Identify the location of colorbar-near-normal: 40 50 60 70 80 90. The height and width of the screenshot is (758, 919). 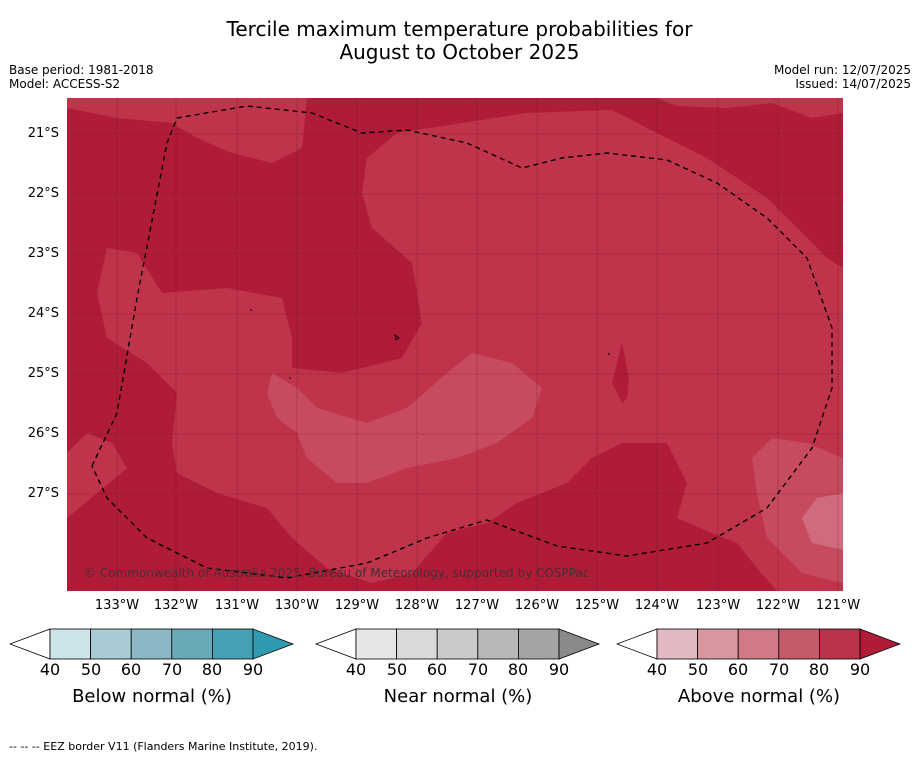
(459, 653).